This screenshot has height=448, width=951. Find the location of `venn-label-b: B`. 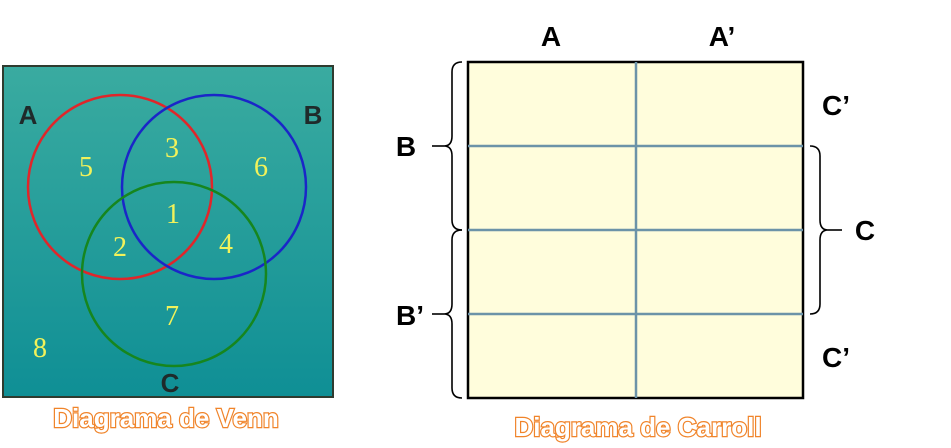

venn-label-b: B is located at coordinates (313, 115).